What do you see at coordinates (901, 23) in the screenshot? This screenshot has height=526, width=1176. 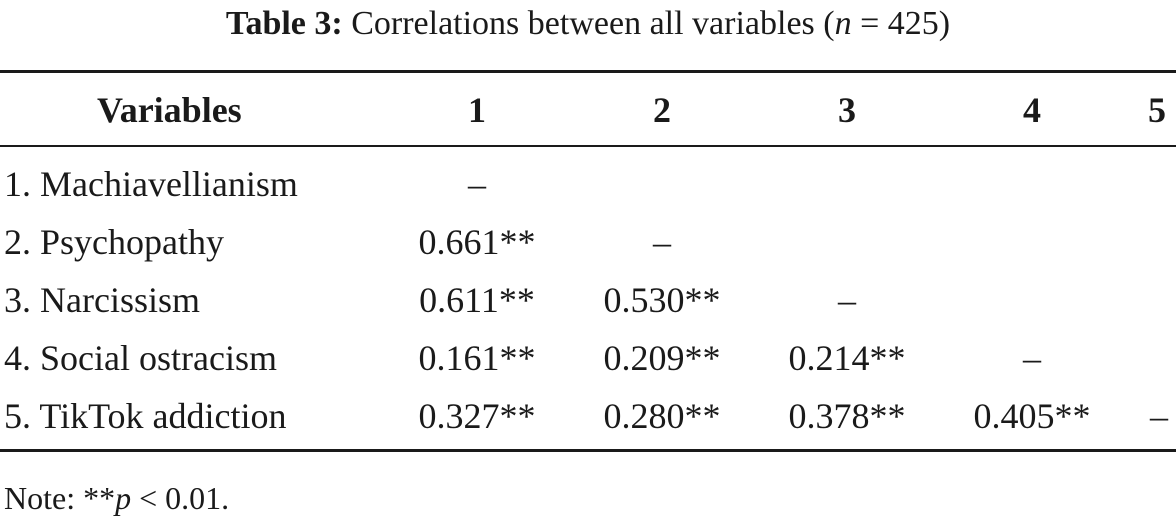 I see `caption-text-after: = 425)` at bounding box center [901, 23].